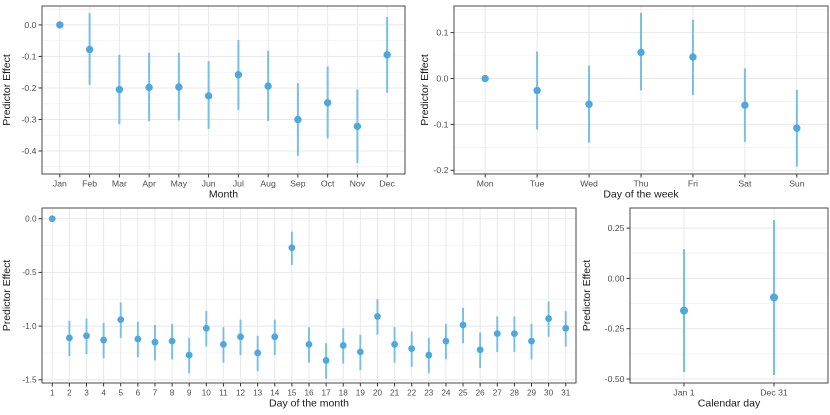 This screenshot has width=830, height=415. What do you see at coordinates (378, 393) in the screenshot?
I see `x-tick-label: 20` at bounding box center [378, 393].